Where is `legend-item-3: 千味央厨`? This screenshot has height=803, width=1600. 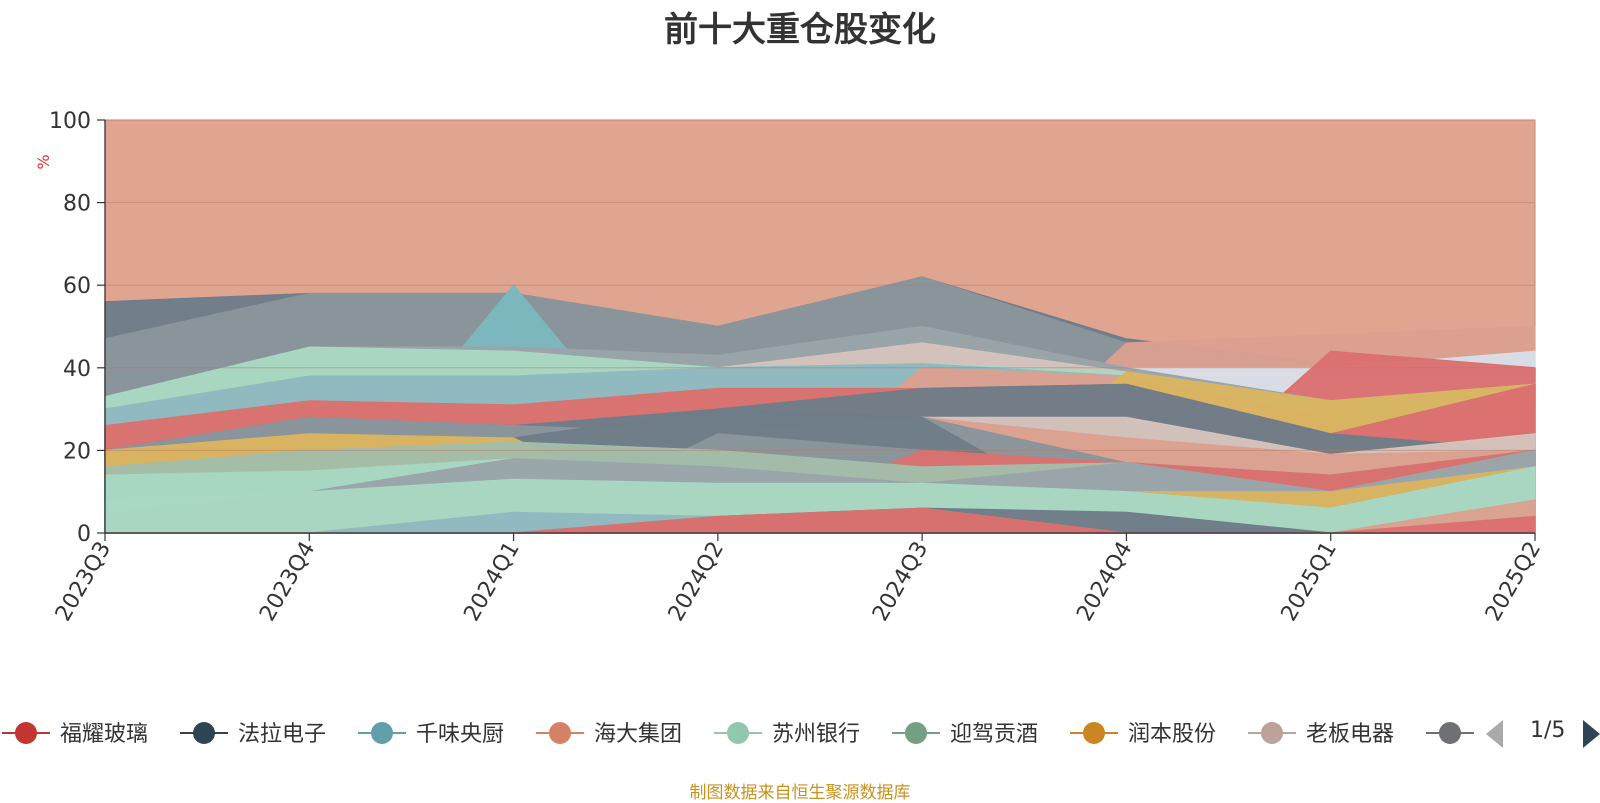
legend-item-3: 千味央厨 is located at coordinates (431, 734).